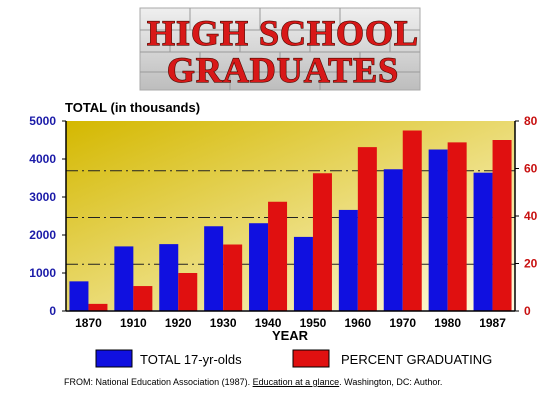 The width and height of the screenshot is (554, 407). Describe the element at coordinates (391, 382) in the screenshot. I see `source-suffix: . Washington, DC: Author.` at that location.